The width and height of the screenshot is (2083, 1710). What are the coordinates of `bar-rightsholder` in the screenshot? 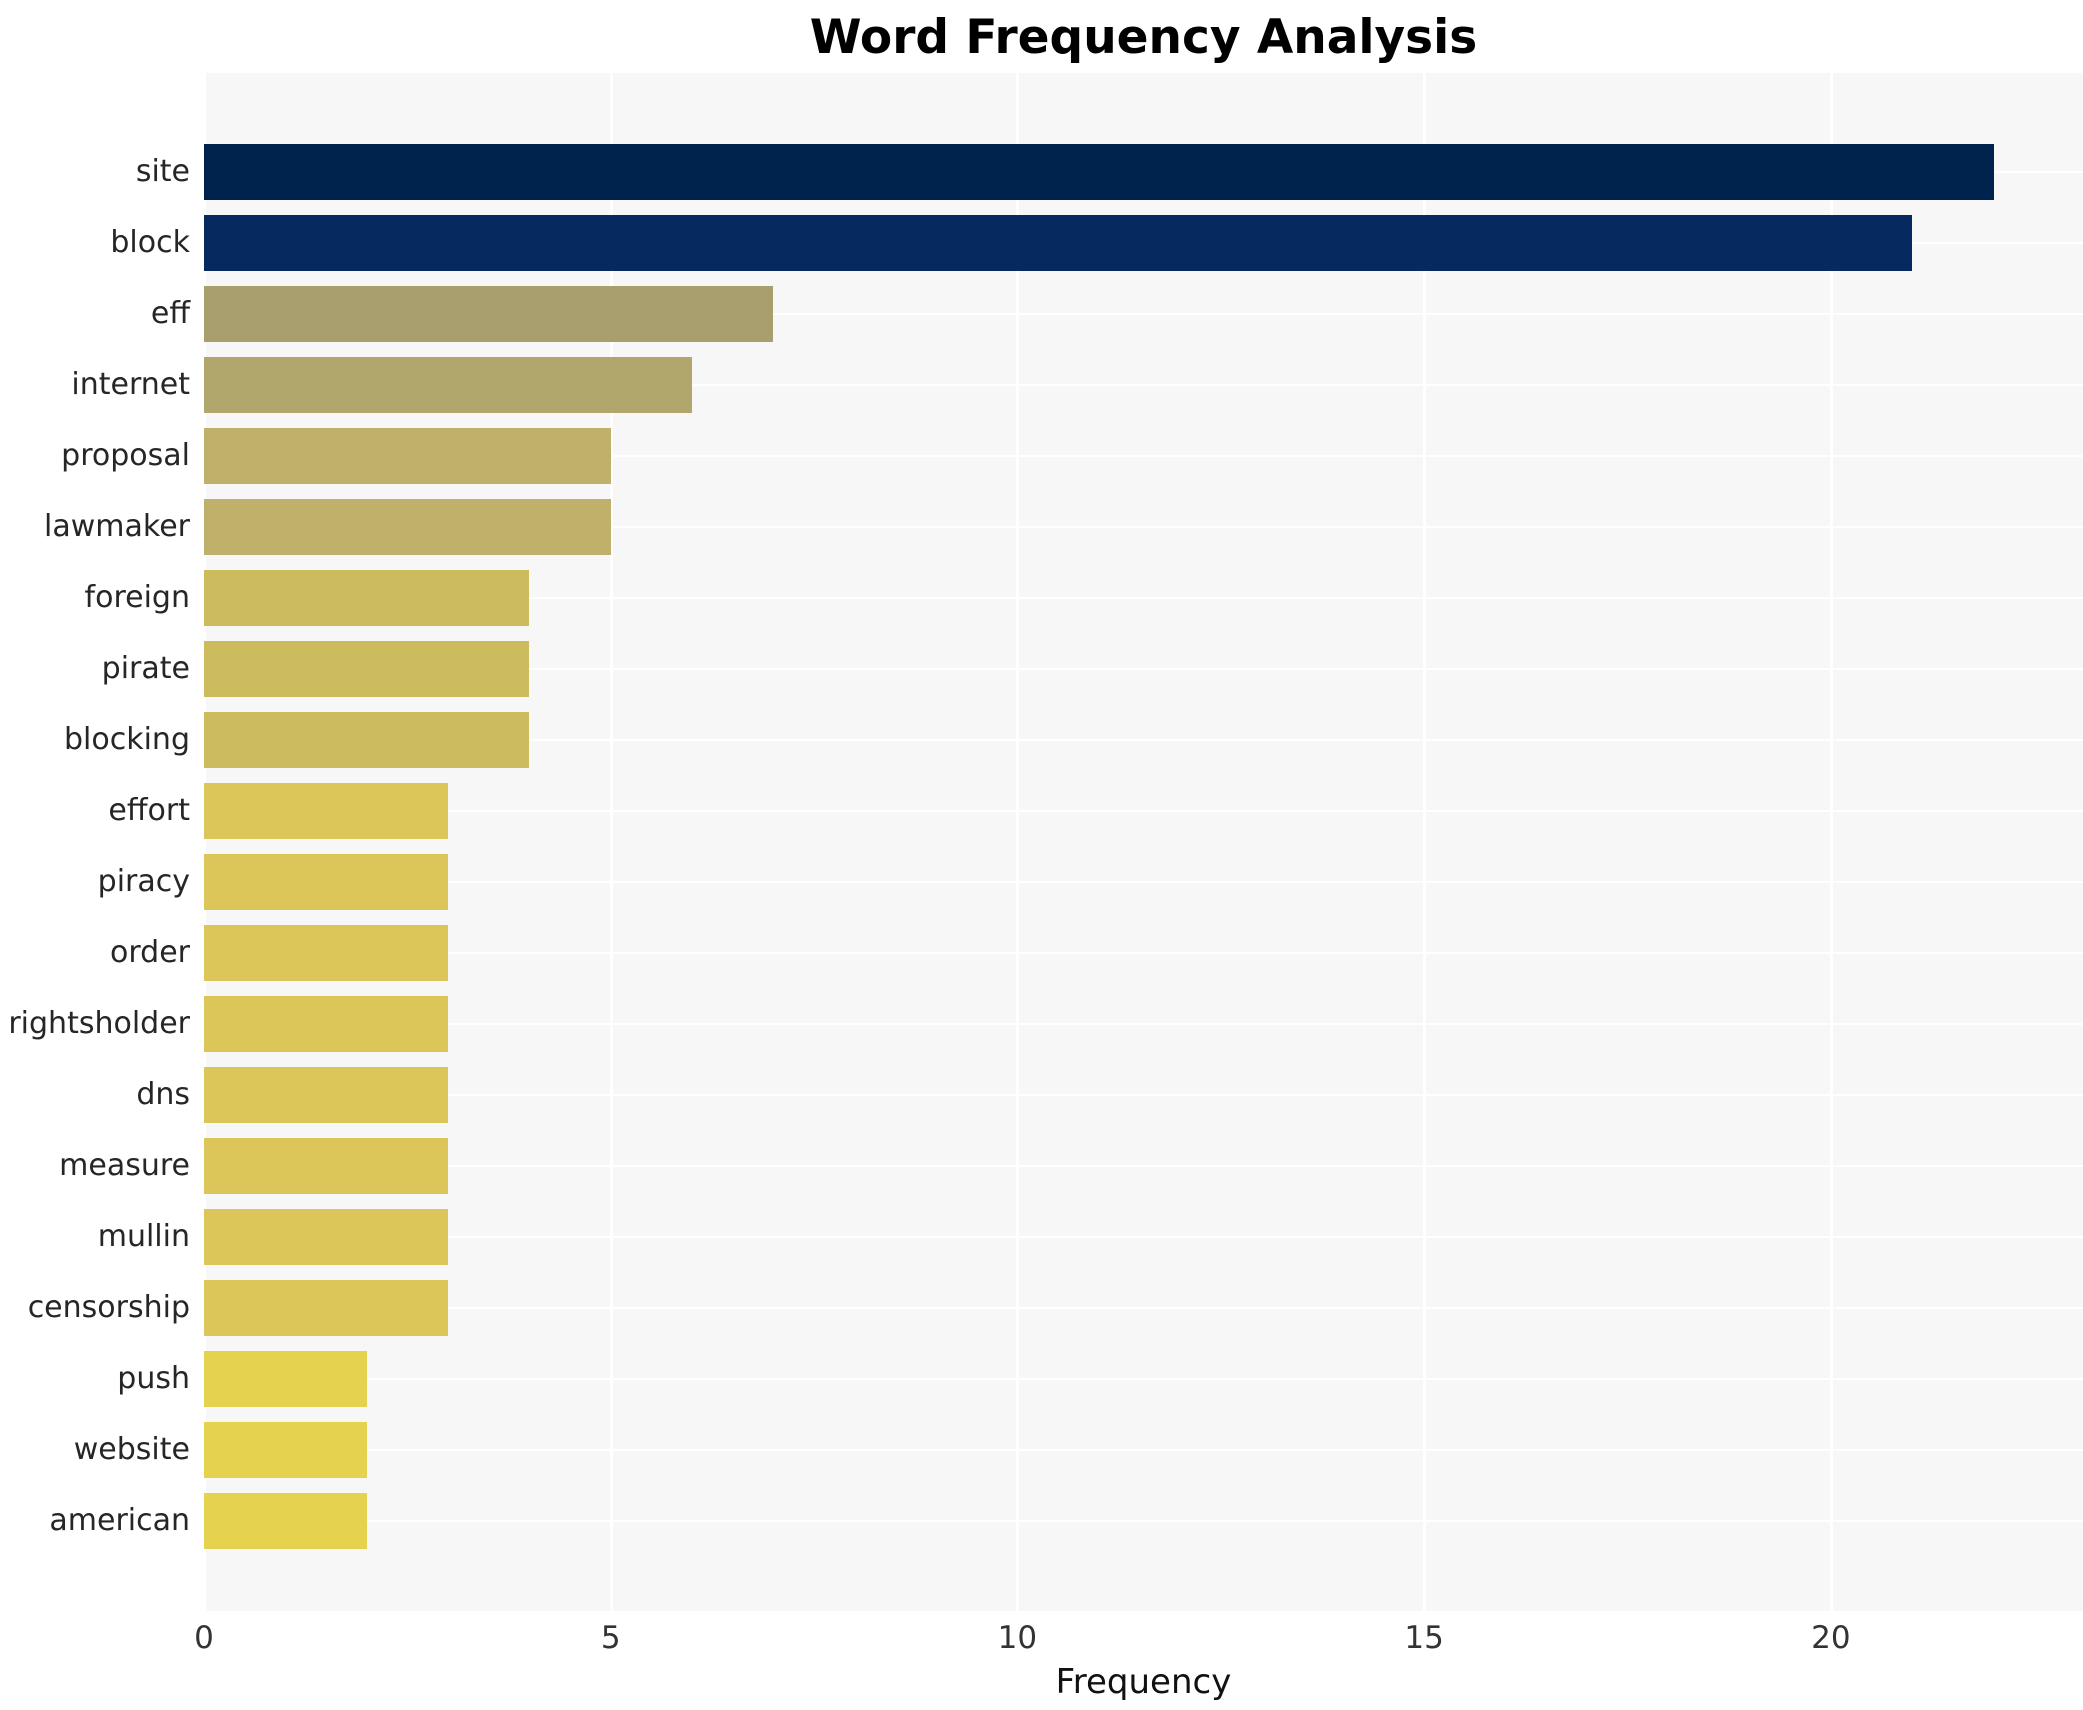 It's located at (326, 1023).